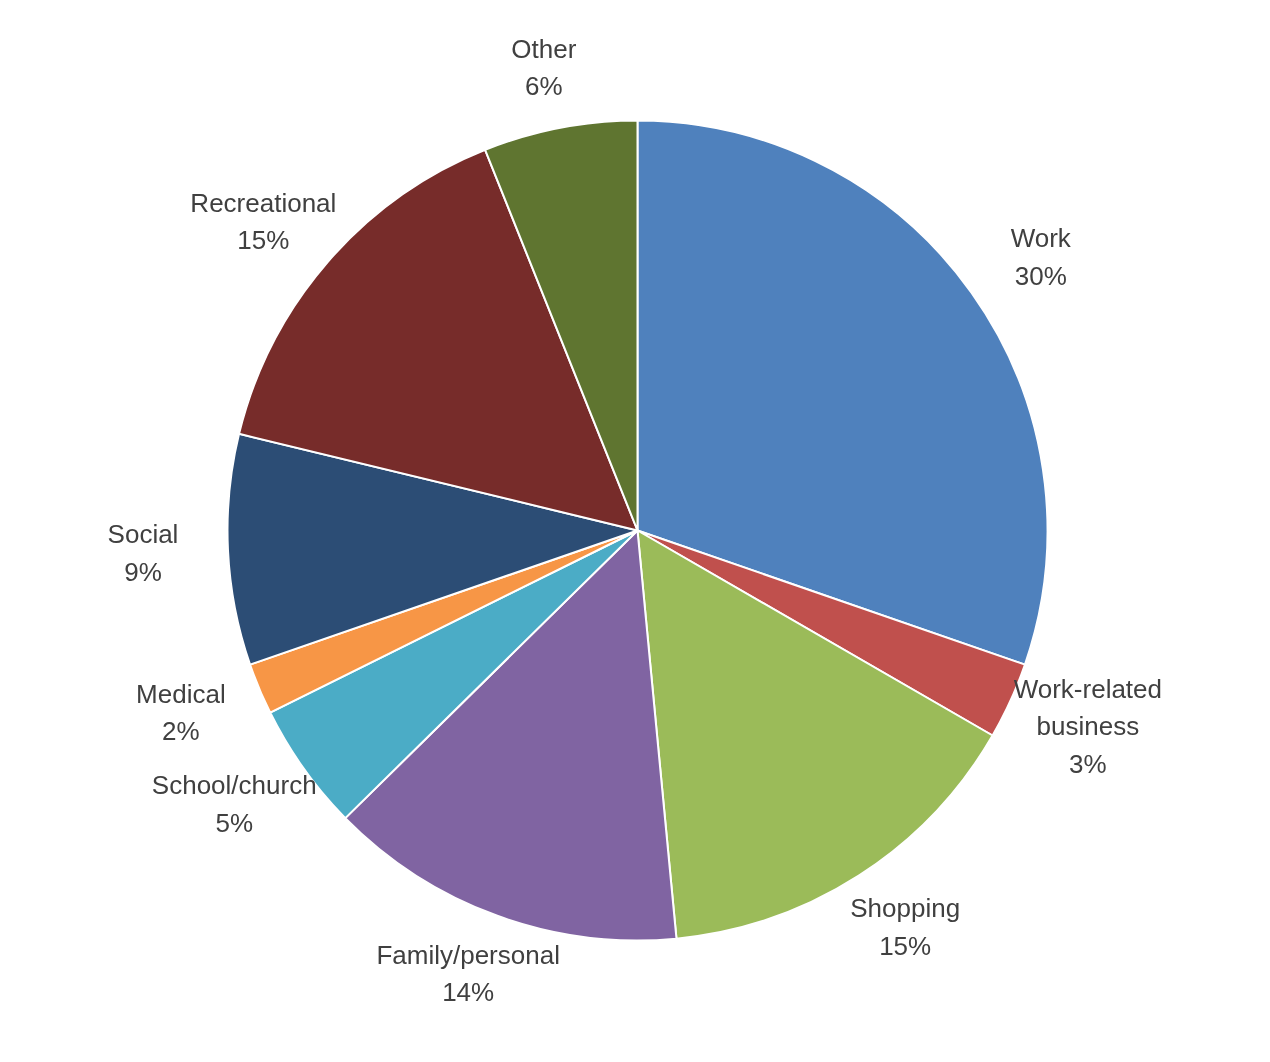 The height and width of the screenshot is (1062, 1270). Describe the element at coordinates (1041, 238) in the screenshot. I see `slice-label: Work` at that location.